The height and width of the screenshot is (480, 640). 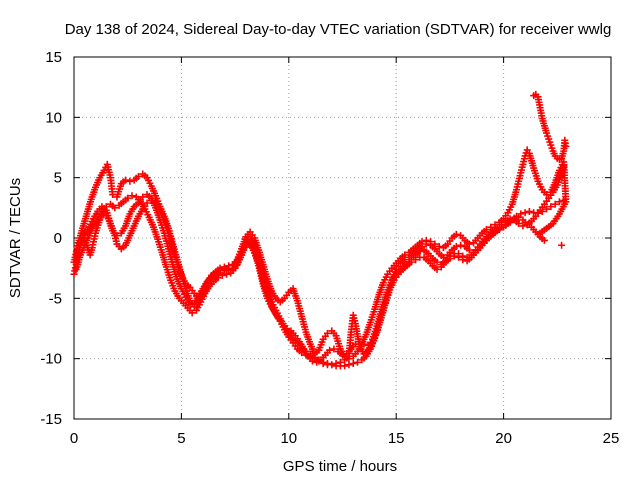 What do you see at coordinates (53, 117) in the screenshot?
I see `y-tick-label: 10` at bounding box center [53, 117].